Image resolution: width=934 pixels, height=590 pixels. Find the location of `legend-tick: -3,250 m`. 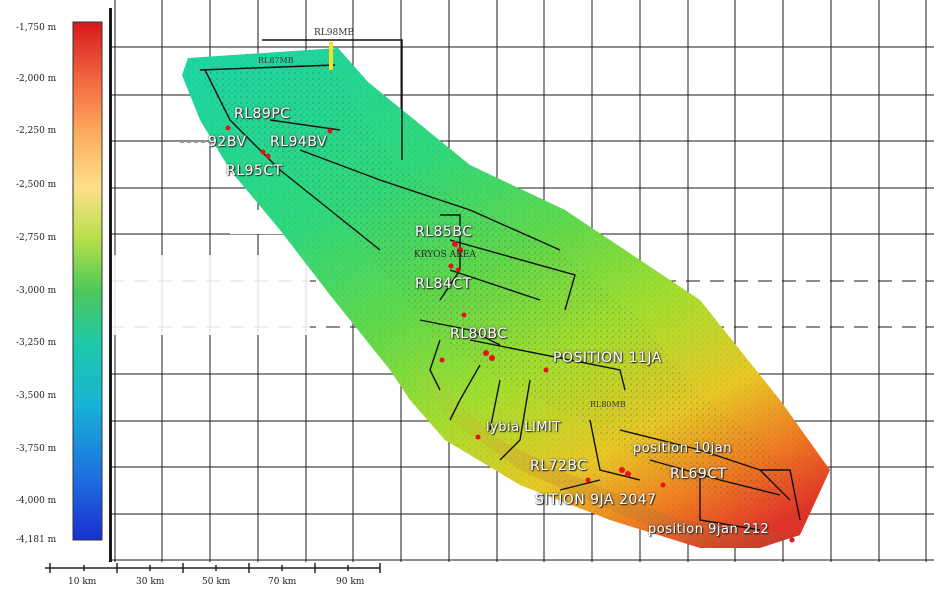

legend-tick: -3,250 m is located at coordinates (36, 343).